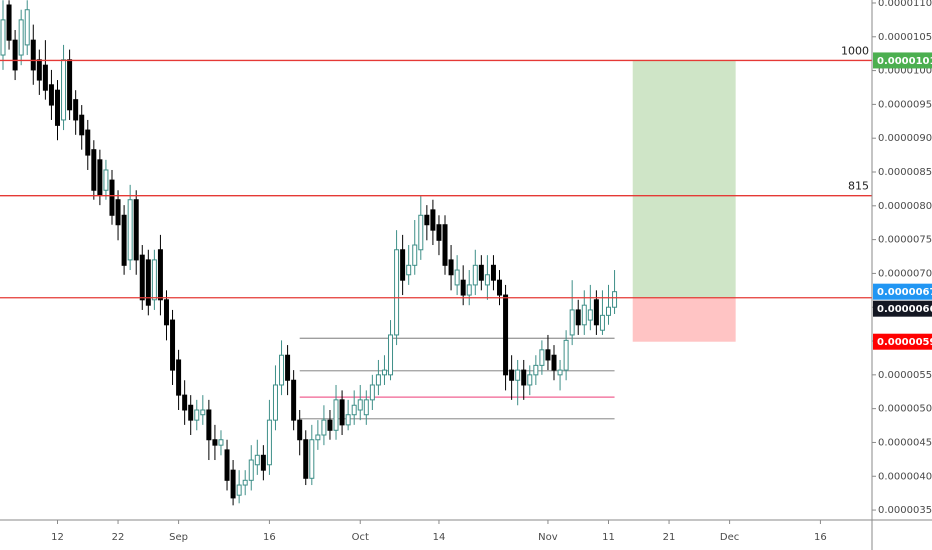 The height and width of the screenshot is (550, 932). What do you see at coordinates (439, 537) in the screenshot?
I see `x-tick-label: 14` at bounding box center [439, 537].